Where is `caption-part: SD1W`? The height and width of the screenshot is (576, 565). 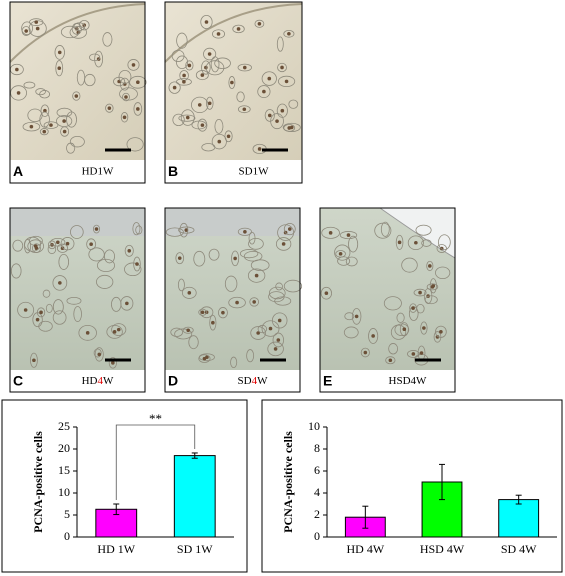
caption-part: SD1W is located at coordinates (254, 171).